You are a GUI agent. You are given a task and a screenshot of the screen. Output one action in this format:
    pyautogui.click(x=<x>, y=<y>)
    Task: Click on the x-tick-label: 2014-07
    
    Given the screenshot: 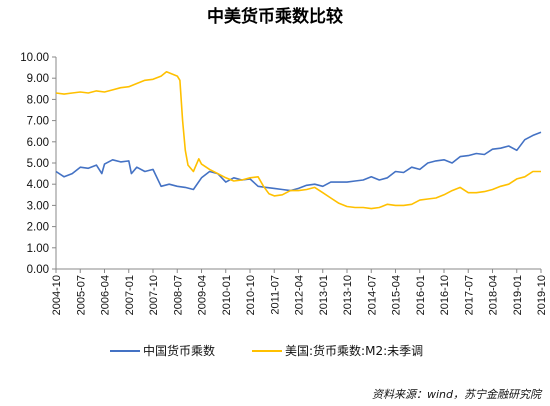 What is the action you would take?
    pyautogui.click(x=372, y=295)
    